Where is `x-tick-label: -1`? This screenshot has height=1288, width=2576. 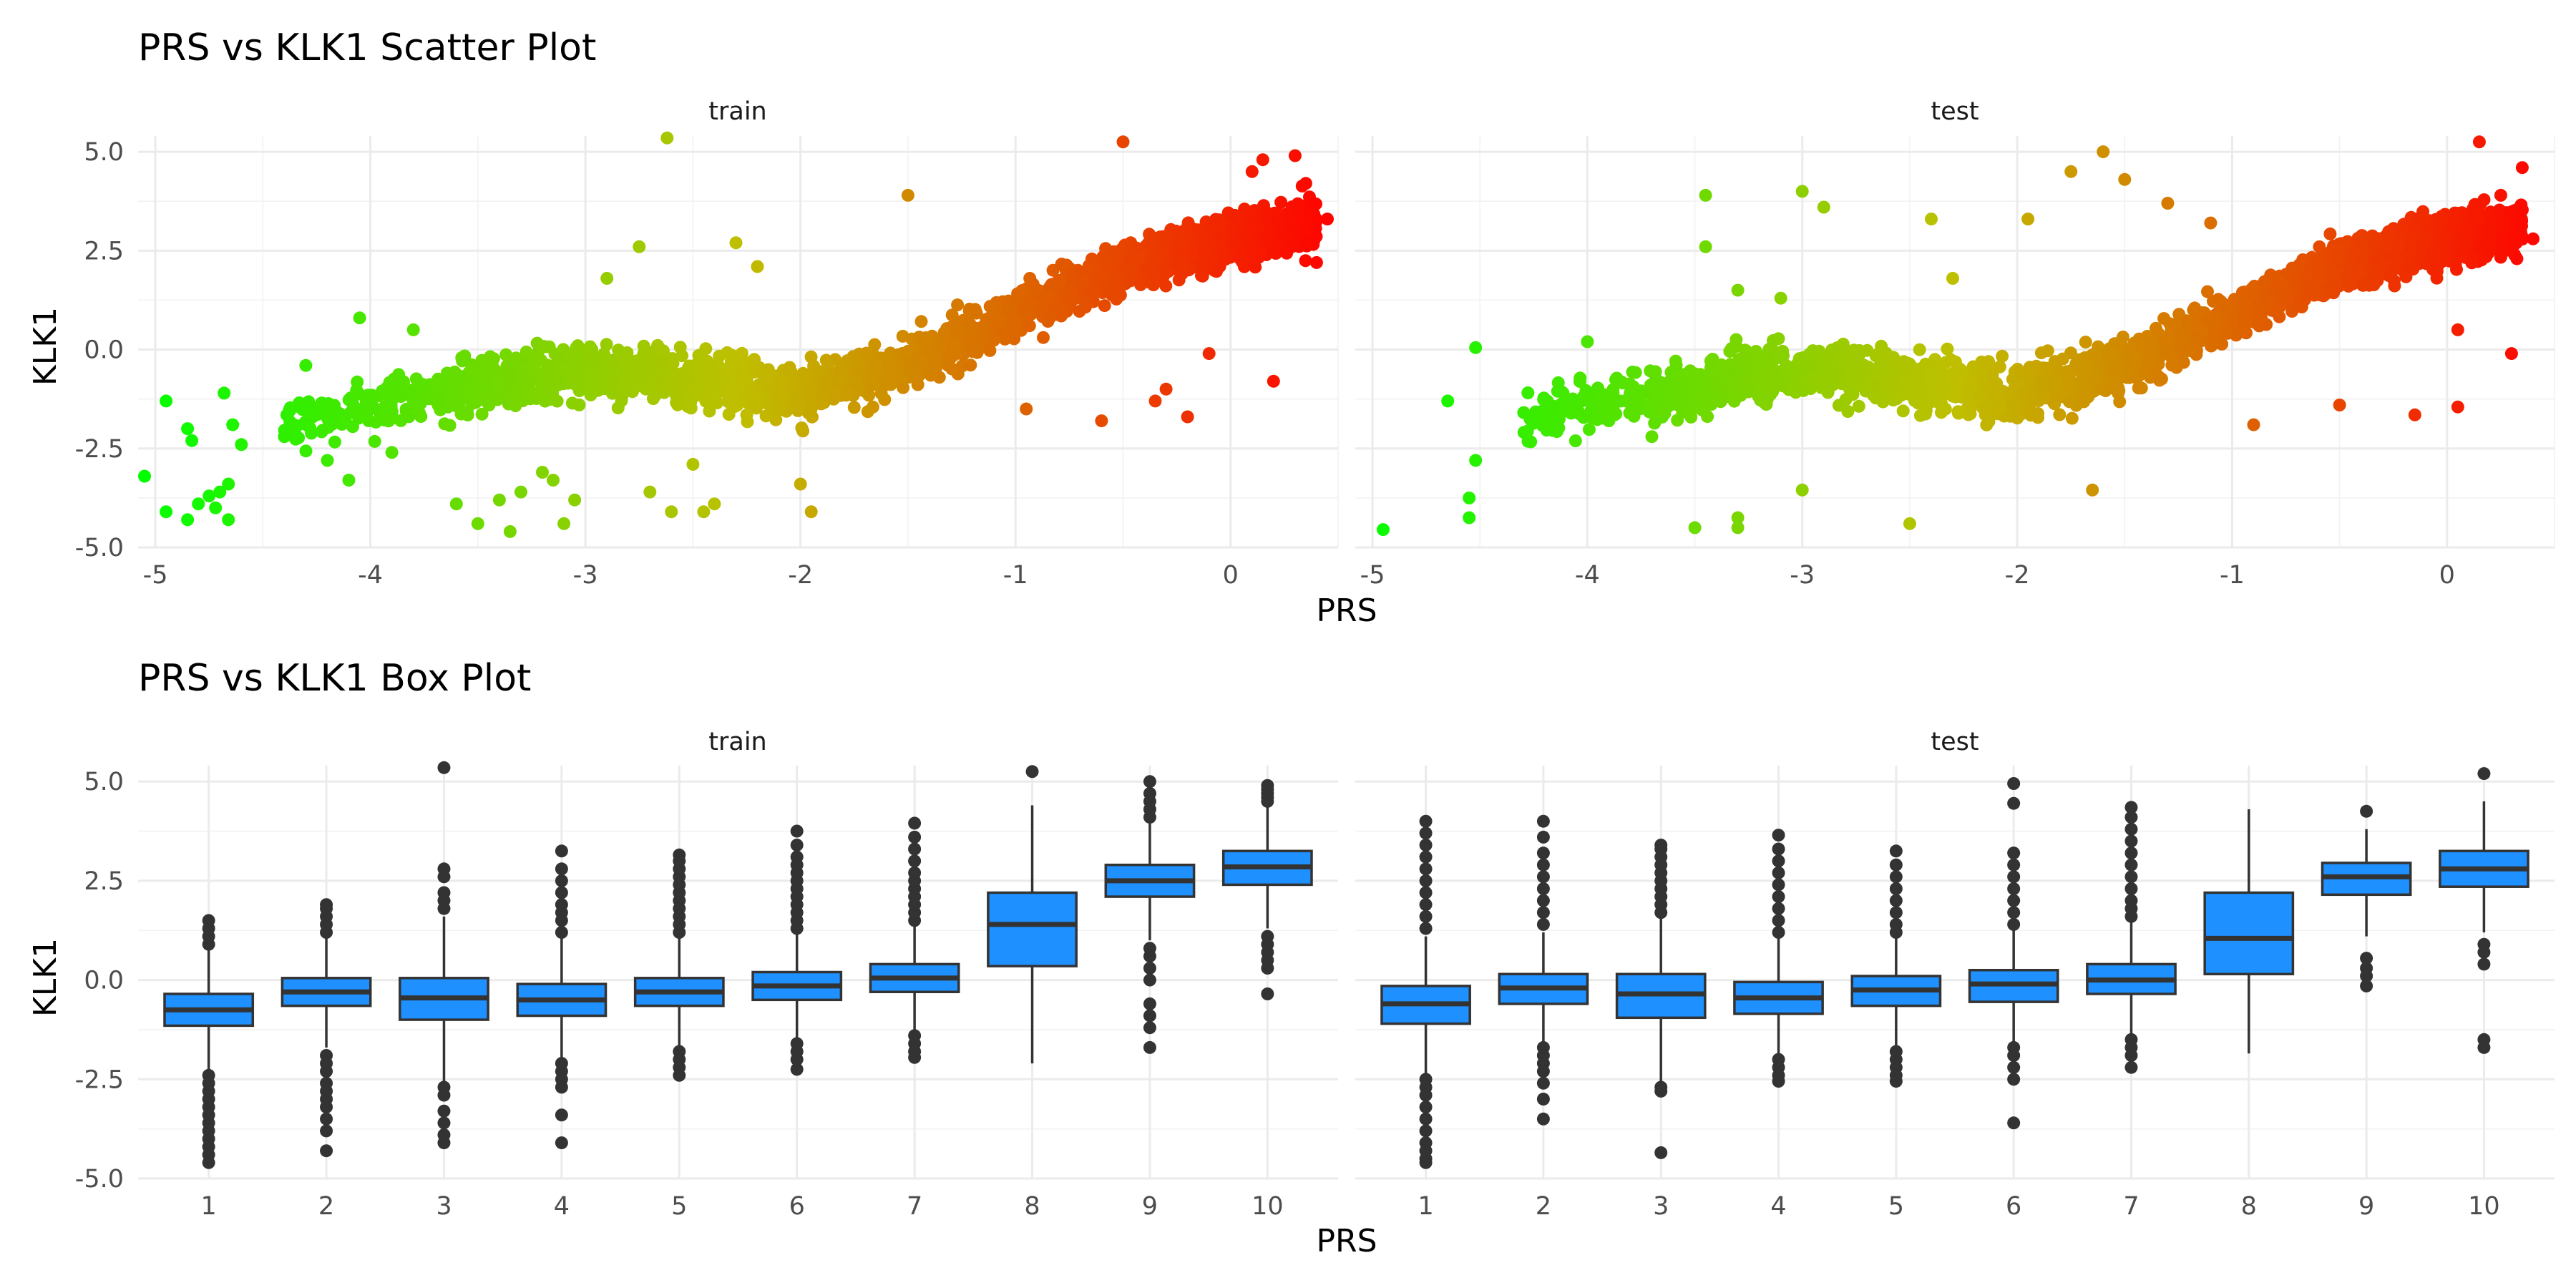
x-tick-label: -1 is located at coordinates (2232, 575).